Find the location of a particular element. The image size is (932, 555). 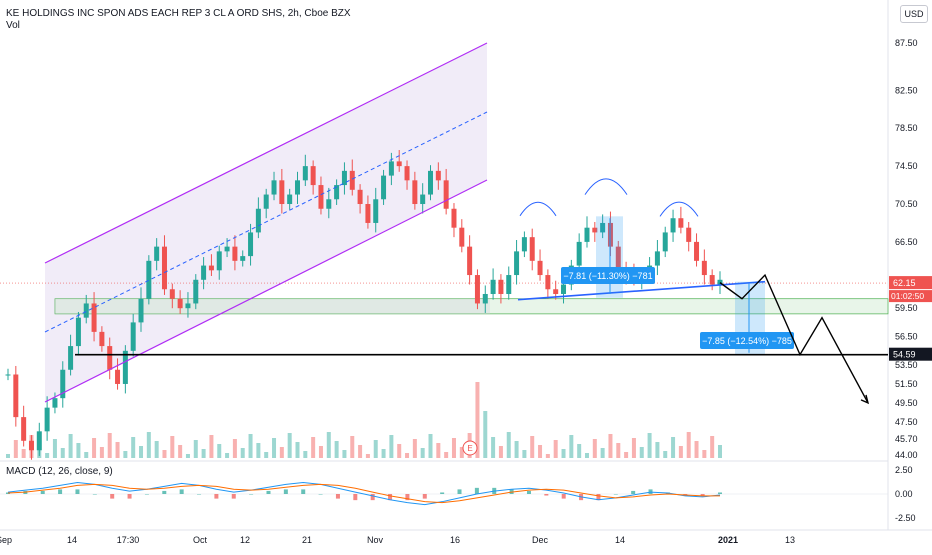

macd-tick: 0.00 is located at coordinates (904, 494).